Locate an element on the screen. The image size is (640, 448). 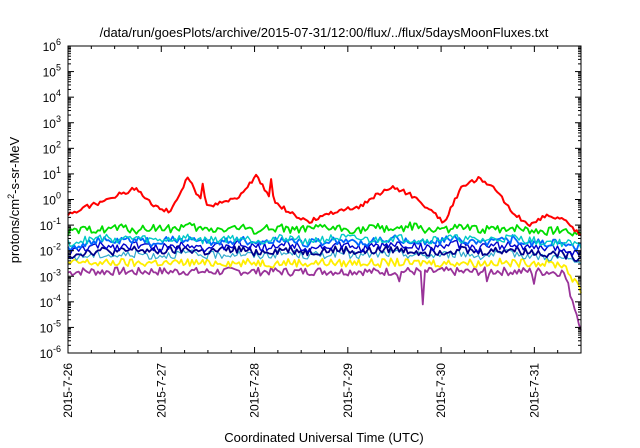
y-tick-label: 10⁻³ is located at coordinates (50, 275).